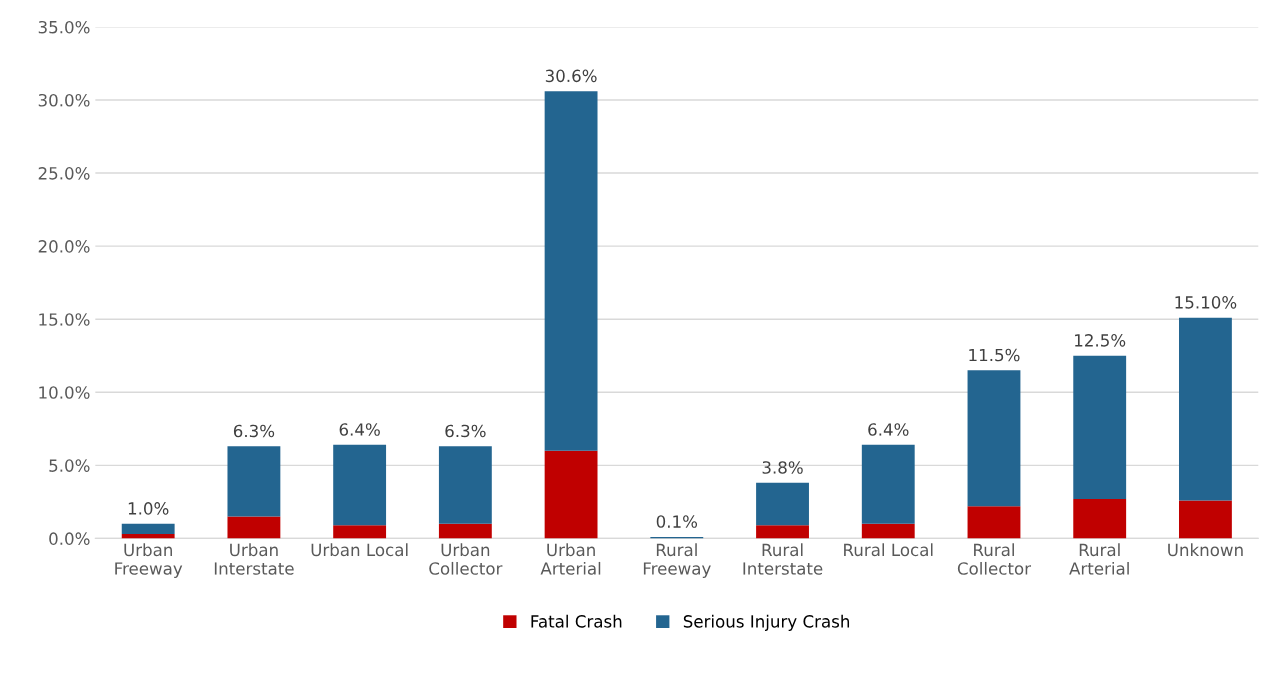 This screenshot has width=1271, height=673. Describe the element at coordinates (677, 561) in the screenshot. I see `x-tick-label: Rural Freeway` at that location.